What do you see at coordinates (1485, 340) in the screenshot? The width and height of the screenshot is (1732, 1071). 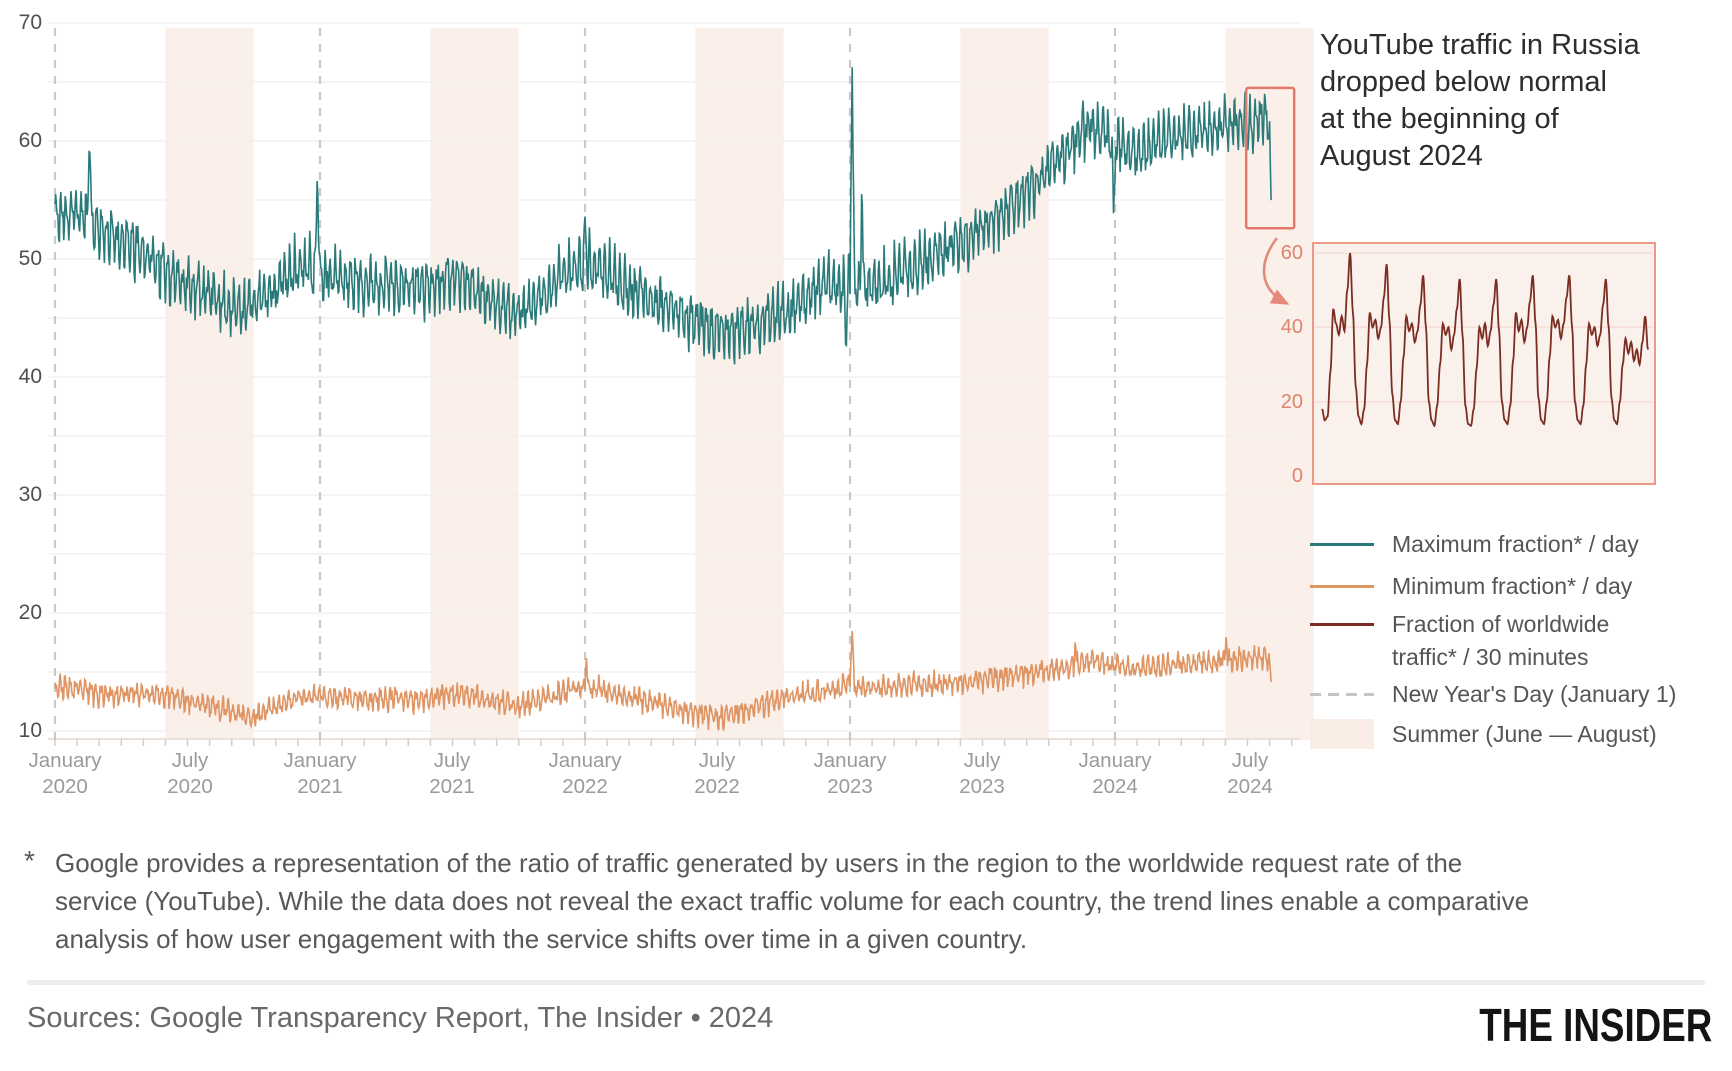 I see `inset-line` at bounding box center [1485, 340].